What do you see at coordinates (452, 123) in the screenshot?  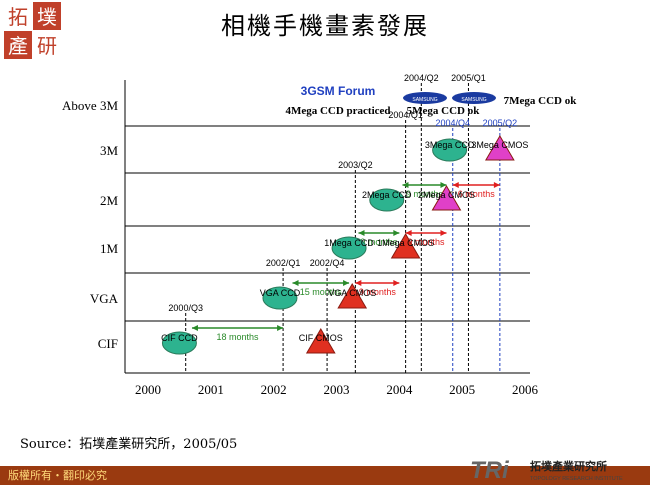 I see `milestone-label: 2004/Q4` at bounding box center [452, 123].